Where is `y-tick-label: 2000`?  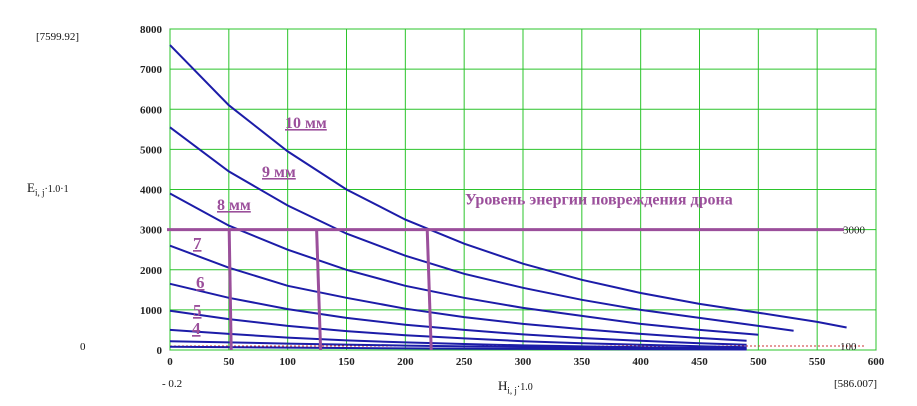
y-tick-label: 2000 is located at coordinates (151, 271).